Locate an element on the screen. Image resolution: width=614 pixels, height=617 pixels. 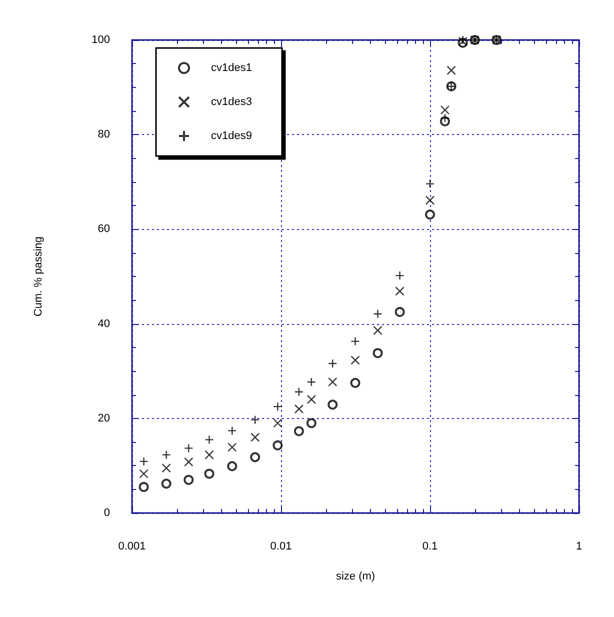
y-tick-label: 100 is located at coordinates (101, 40).